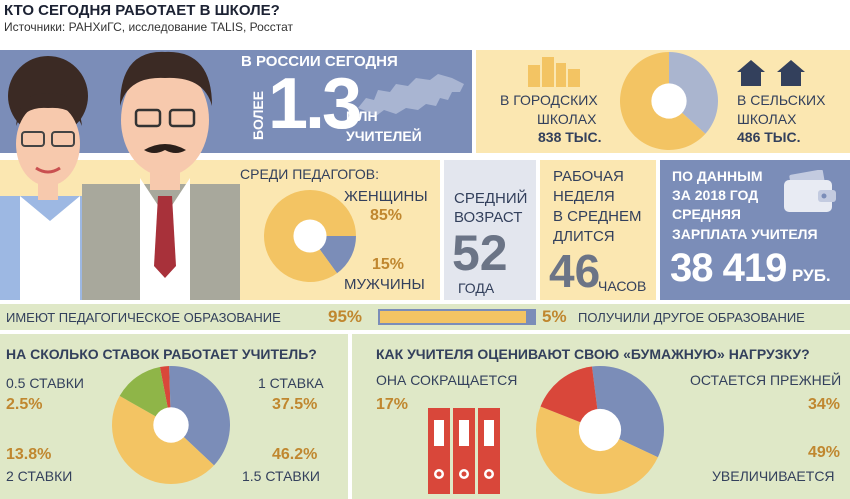 Image resolution: width=850 pixels, height=499 pixels. What do you see at coordinates (570, 137) in the screenshot?
I see `city-value: 838 ТЫС.` at bounding box center [570, 137].